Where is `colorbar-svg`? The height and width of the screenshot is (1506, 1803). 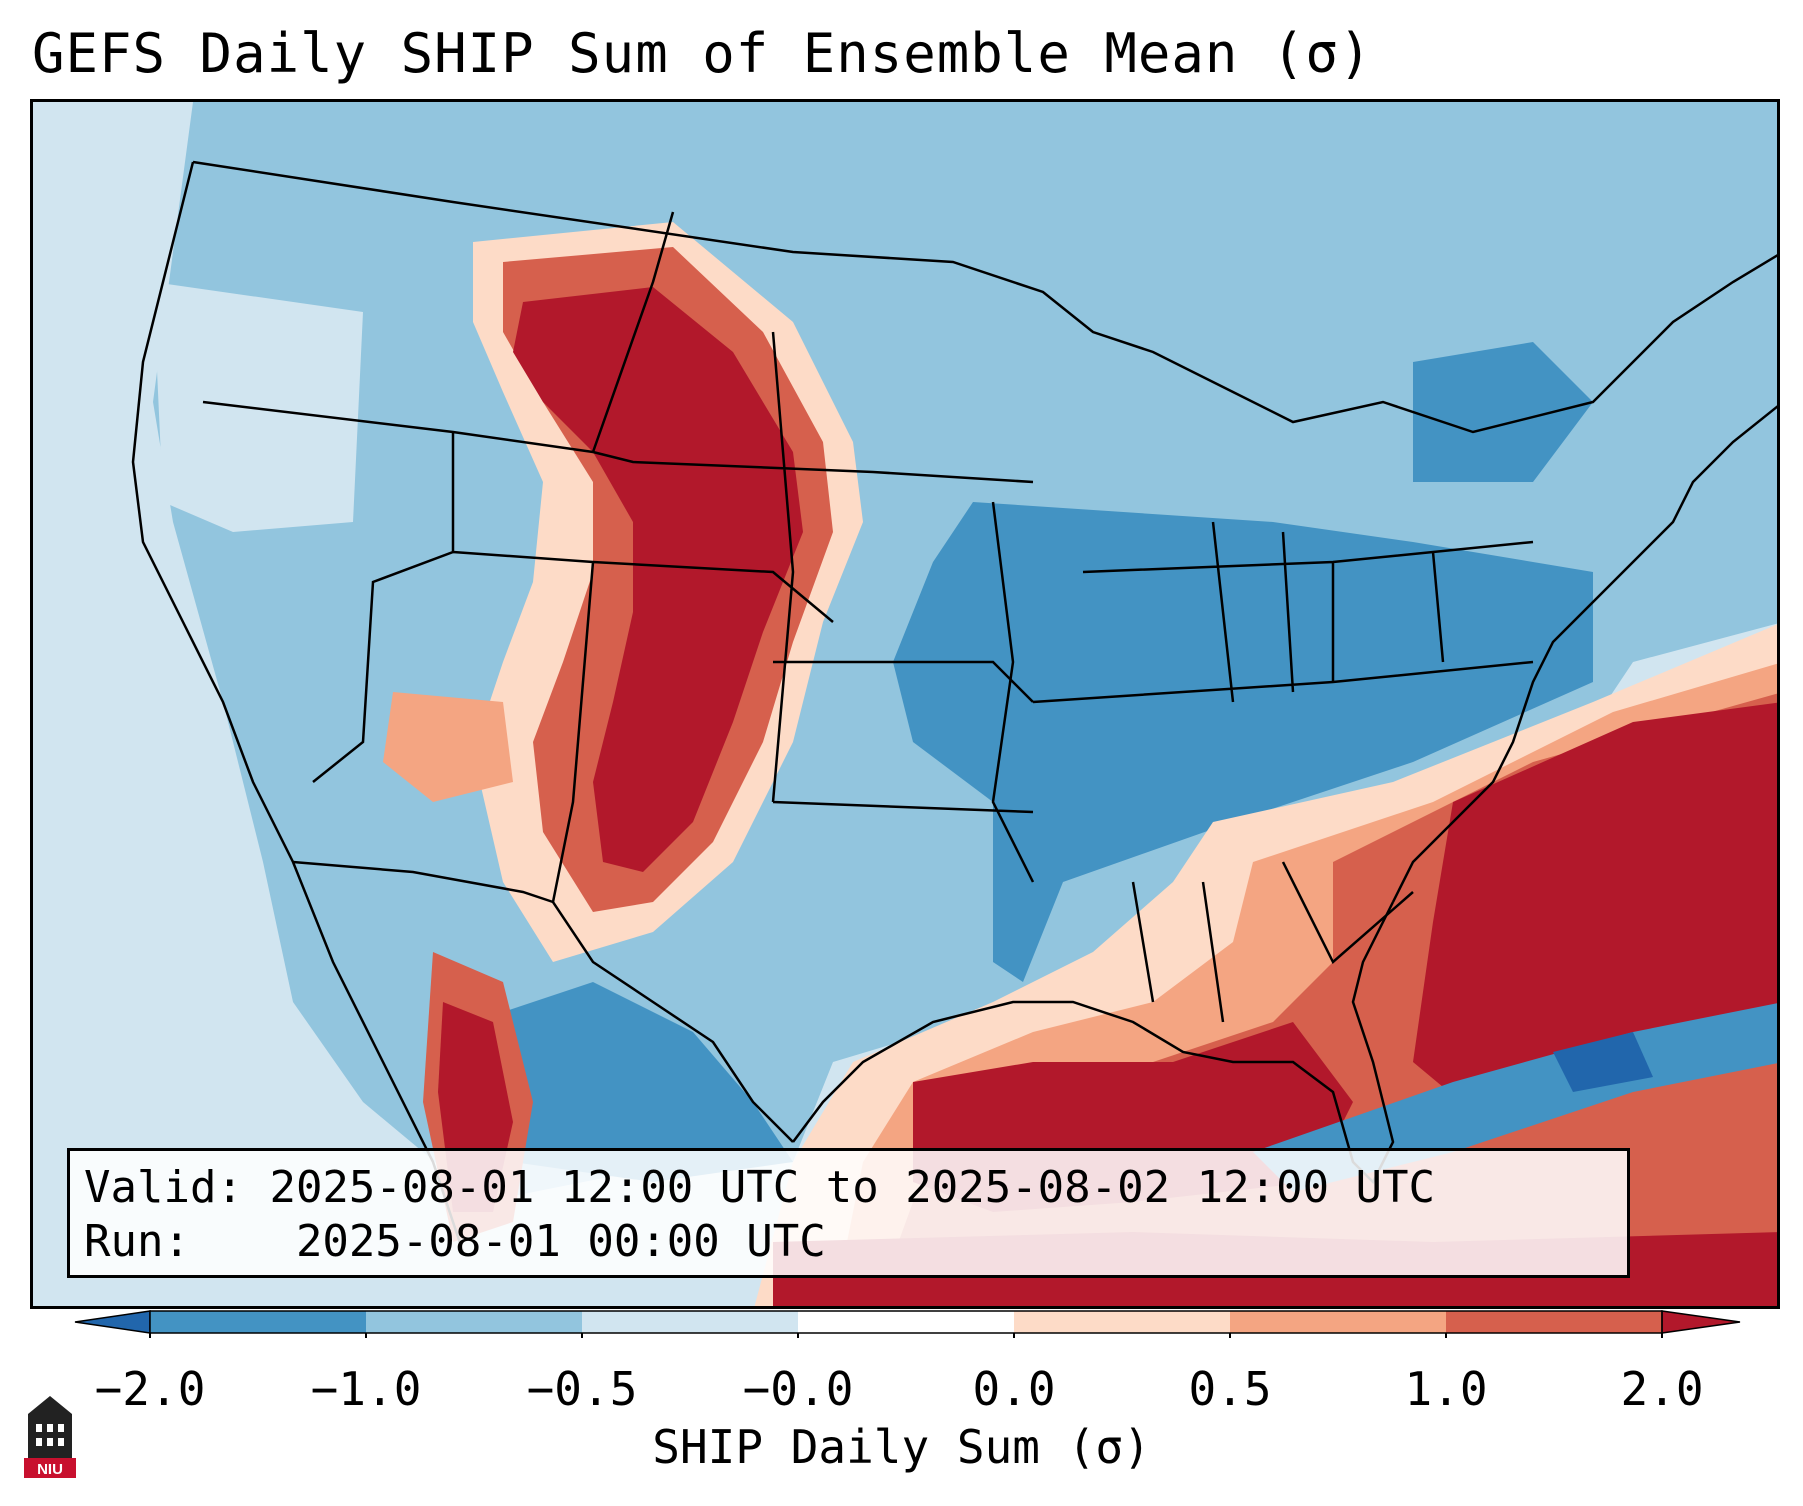
colorbar-svg is located at coordinates (907, 1325).